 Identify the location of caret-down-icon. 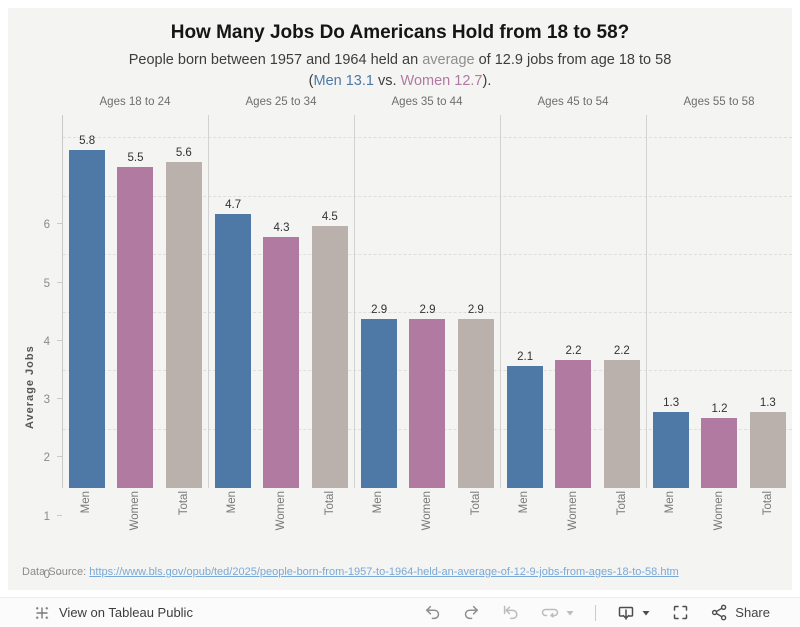
(570, 613).